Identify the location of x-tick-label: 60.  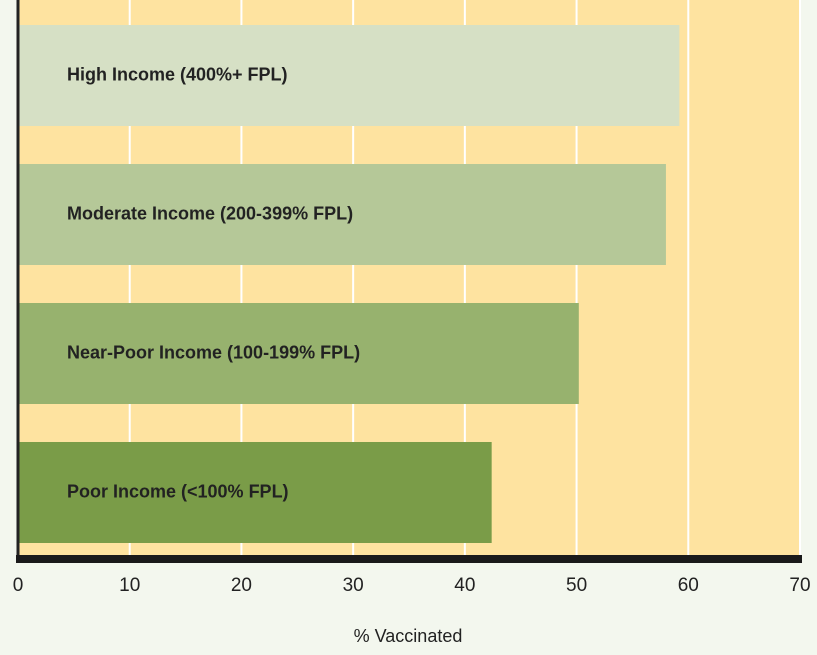
(688, 585).